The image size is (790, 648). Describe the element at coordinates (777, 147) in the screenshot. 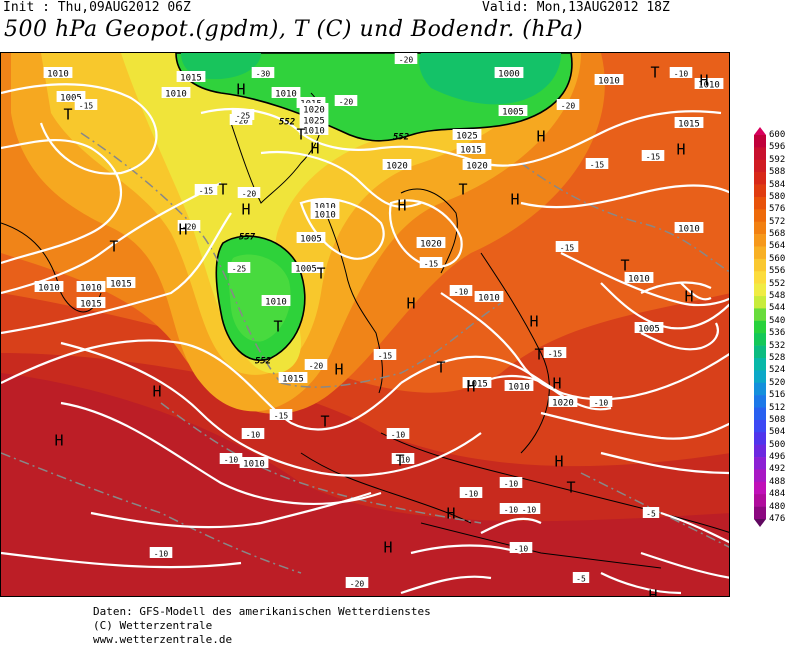

I see `colorbar-level-label: 596` at that location.